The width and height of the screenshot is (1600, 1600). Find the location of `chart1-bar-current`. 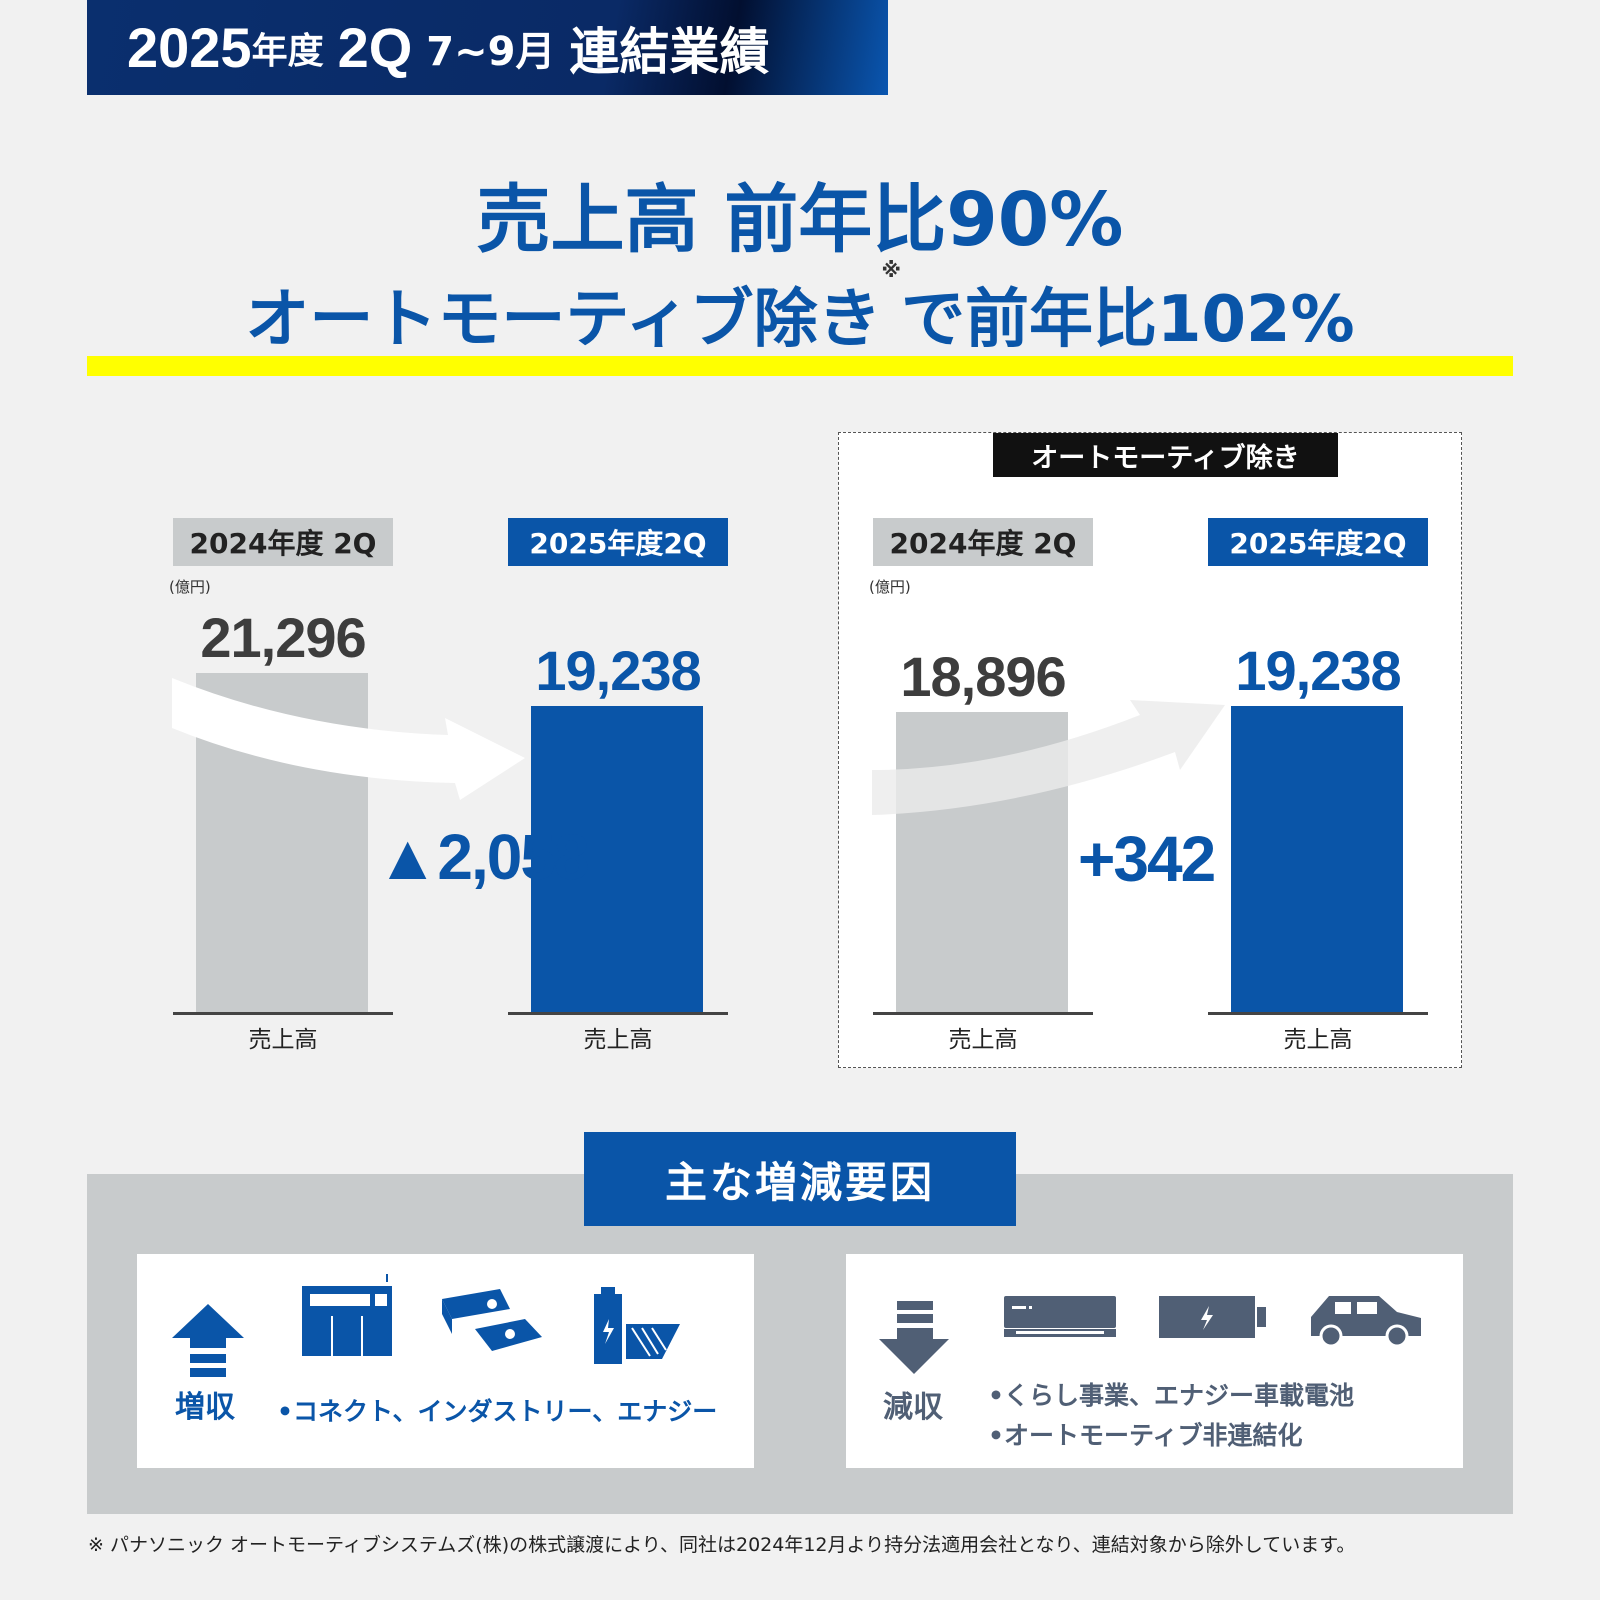

chart1-bar-current is located at coordinates (617, 859).